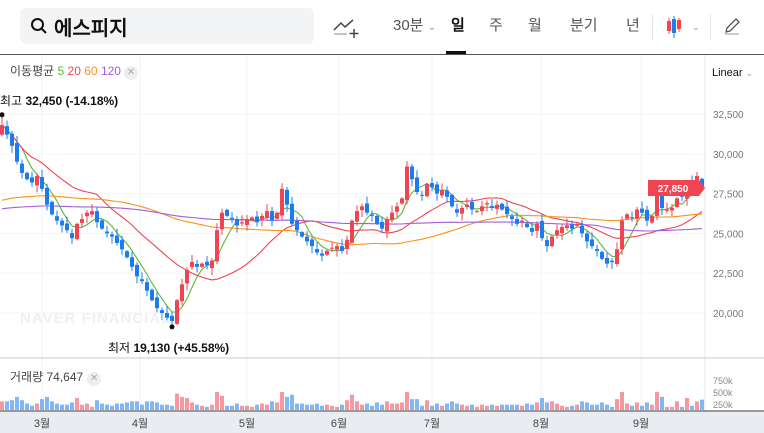  What do you see at coordinates (339, 423) in the screenshot?
I see `x-tick-label: 6월` at bounding box center [339, 423].